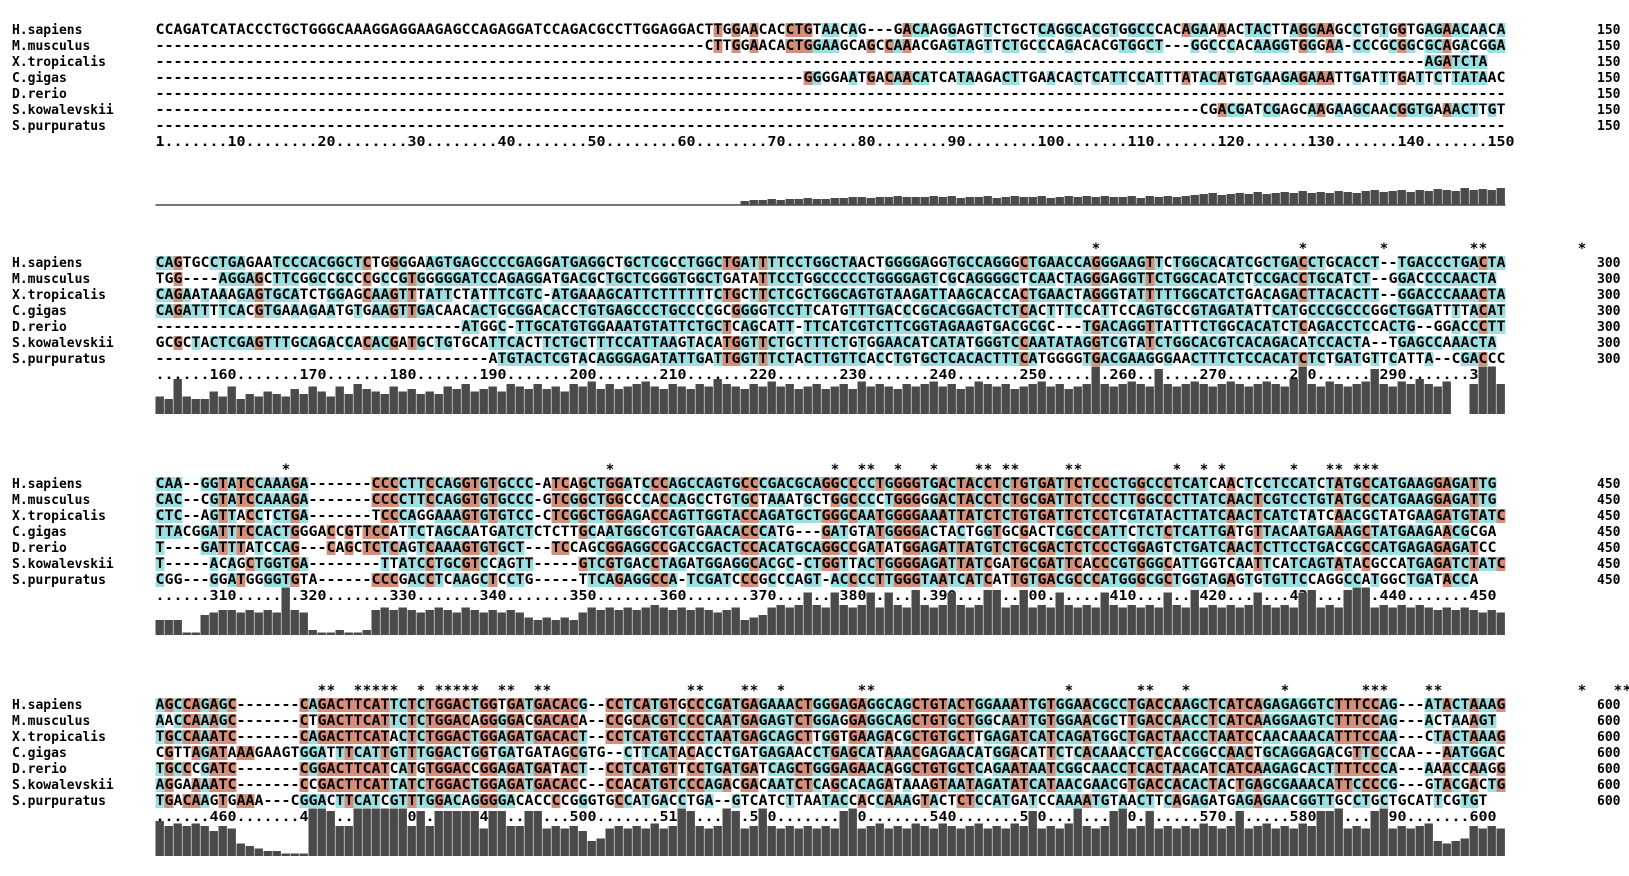 This screenshot has width=1629, height=876. Describe the element at coordinates (47, 484) in the screenshot. I see `species-label: H.sapiens` at that location.